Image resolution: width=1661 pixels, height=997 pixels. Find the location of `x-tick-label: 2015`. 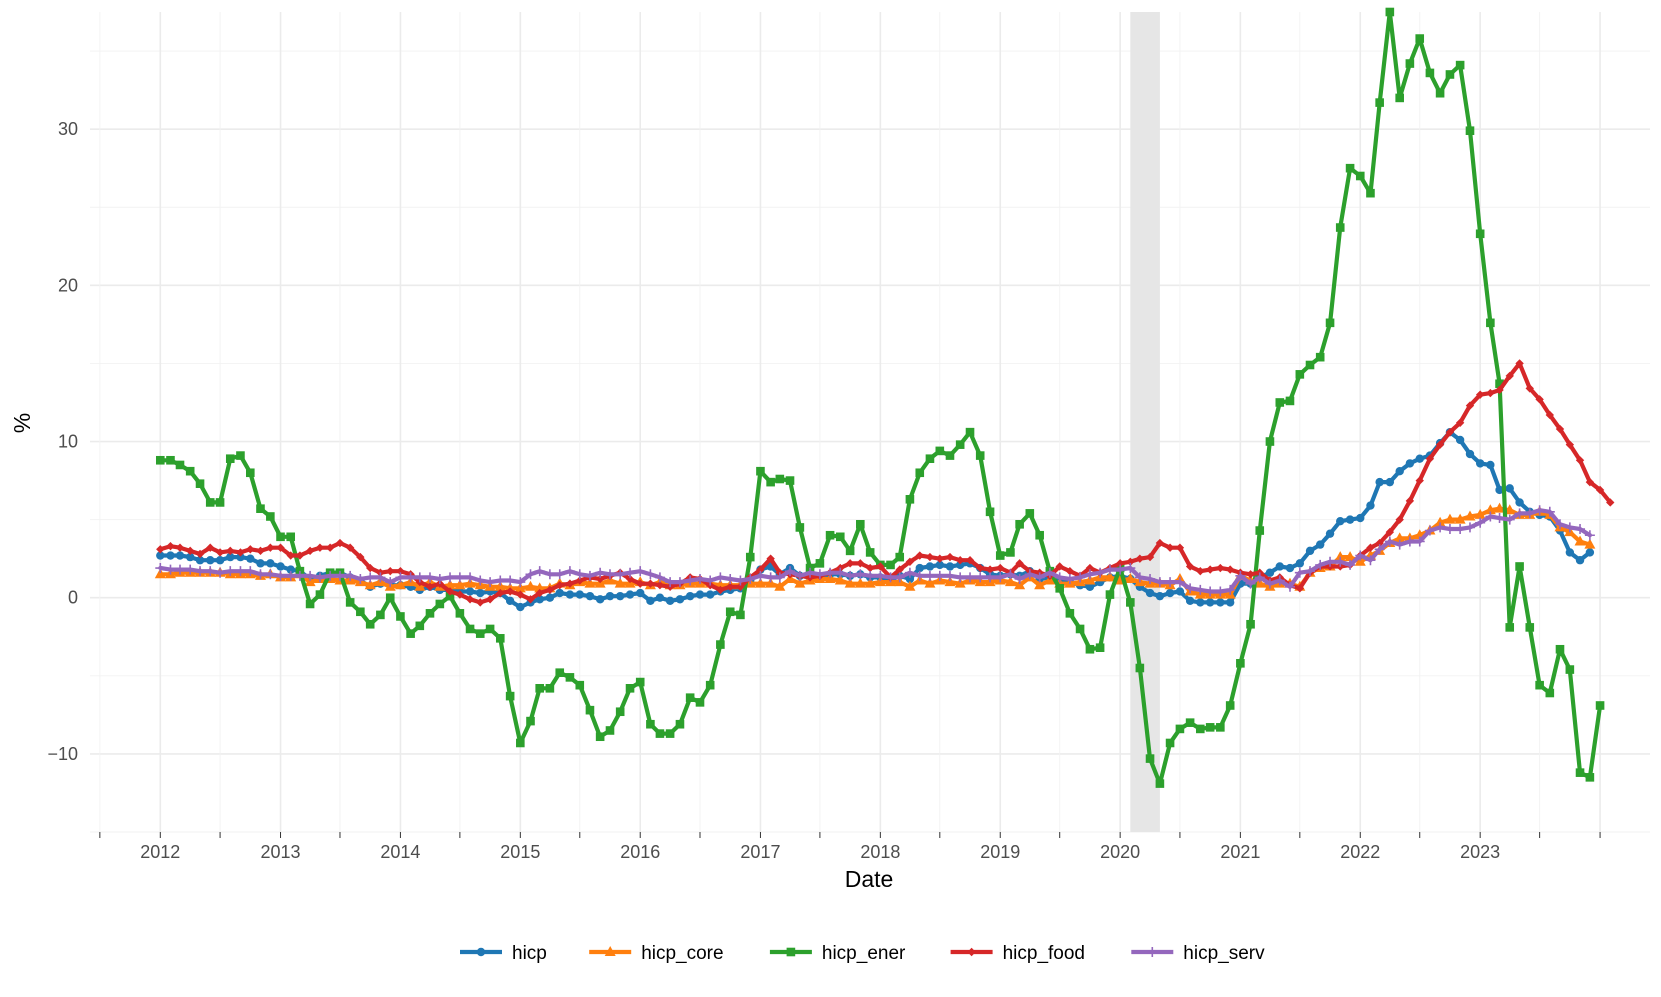

x-tick-label: 2015 is located at coordinates (520, 852).